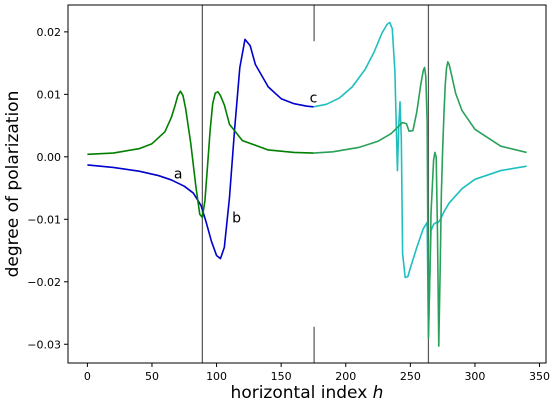  I want to click on annotation-c: c, so click(314, 98).